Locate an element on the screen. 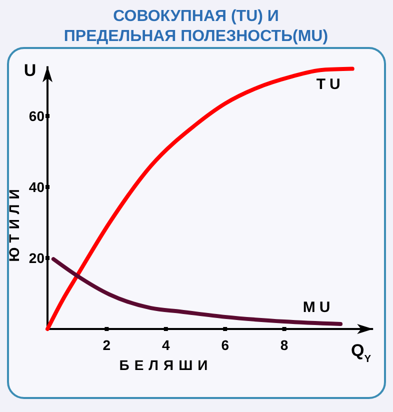 This screenshot has width=393, height=412. text: Q$_{Y}$ is located at coordinates (361, 352).